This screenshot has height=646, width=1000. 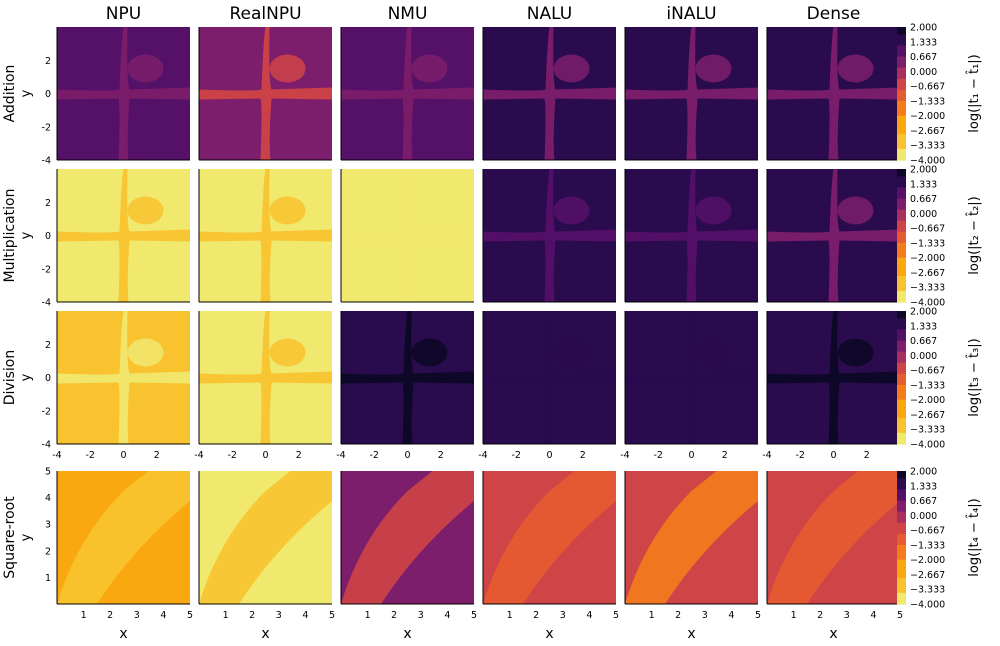 I want to click on x-tick-label: -4, so click(x=340, y=455).